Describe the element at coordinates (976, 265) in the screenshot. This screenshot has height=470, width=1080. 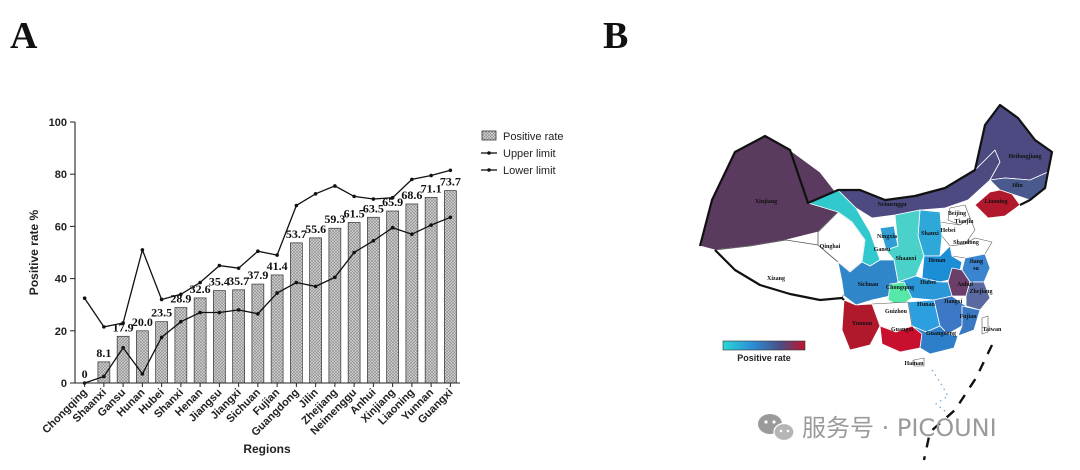
I see `map-label-jiangsu: Jiang su` at that location.